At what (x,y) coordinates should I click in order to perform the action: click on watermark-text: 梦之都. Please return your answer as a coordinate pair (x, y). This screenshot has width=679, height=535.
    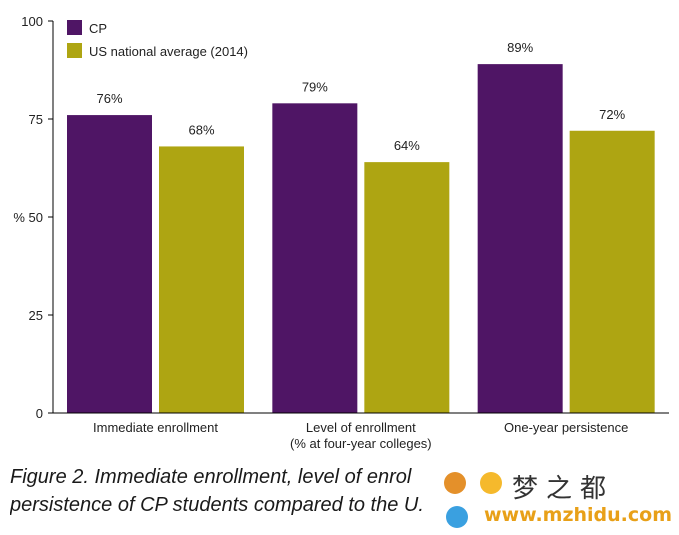
    Looking at the image, I should click on (563, 489).